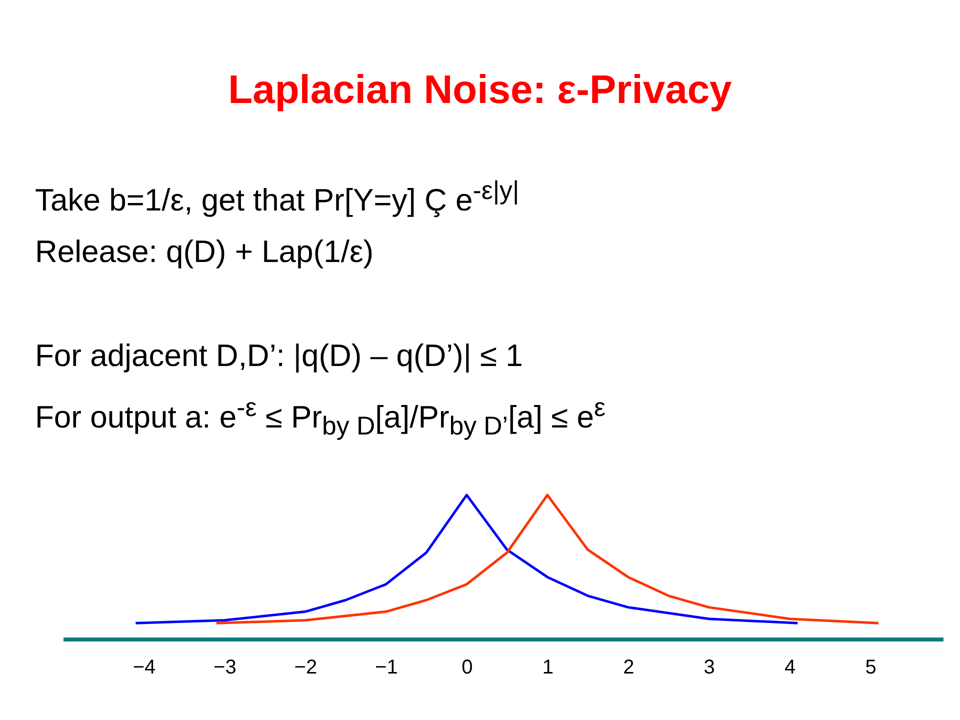 Image resolution: width=960 pixels, height=720 pixels. I want to click on text: Take b=1/ε, get that Pr[Y=y] Ç e$^{-ε|y|}$, so click(277, 198).